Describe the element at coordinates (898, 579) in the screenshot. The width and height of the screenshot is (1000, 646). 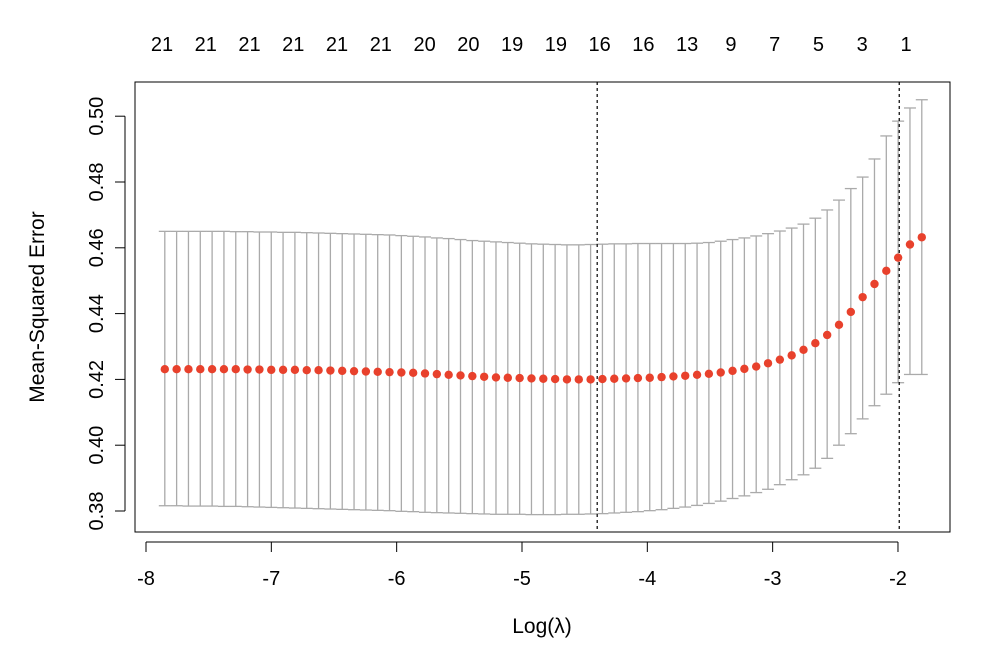
I see `x-tick-label: -2` at that location.